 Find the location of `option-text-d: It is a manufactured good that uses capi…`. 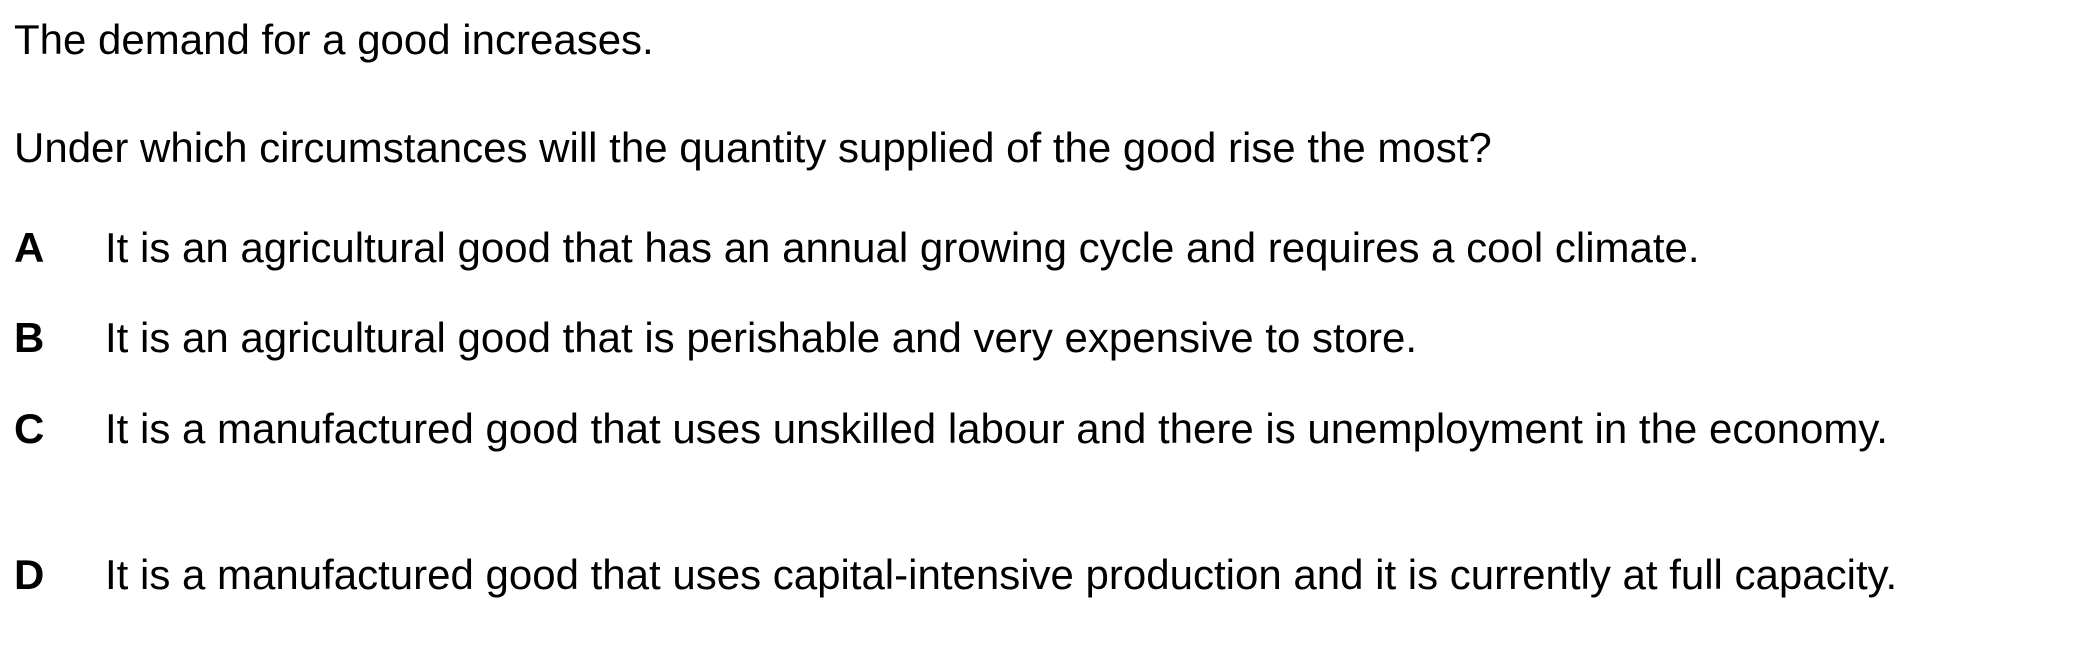

option-text-d: It is a manufactured good that uses capi… is located at coordinates (1001, 574).